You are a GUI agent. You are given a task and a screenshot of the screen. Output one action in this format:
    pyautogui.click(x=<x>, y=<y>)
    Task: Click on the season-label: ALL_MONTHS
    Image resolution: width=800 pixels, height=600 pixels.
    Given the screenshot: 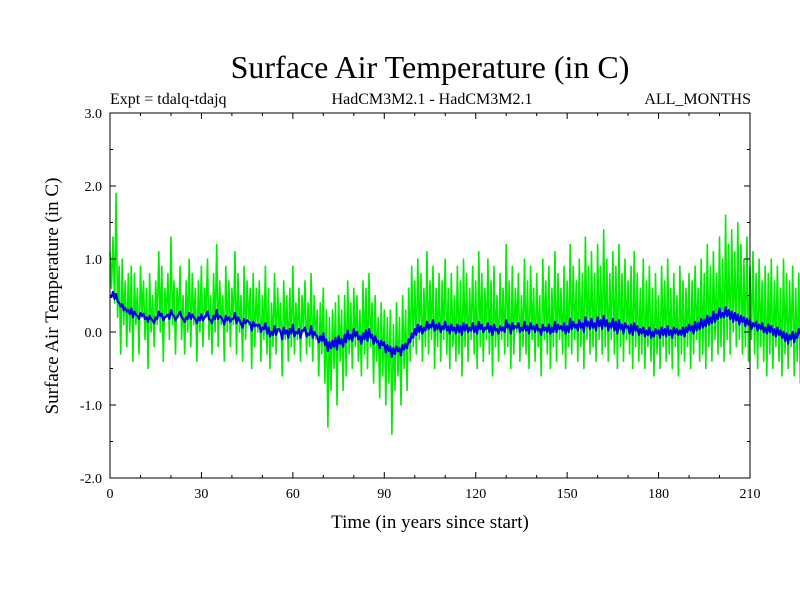 What is the action you would take?
    pyautogui.click(x=697, y=99)
    